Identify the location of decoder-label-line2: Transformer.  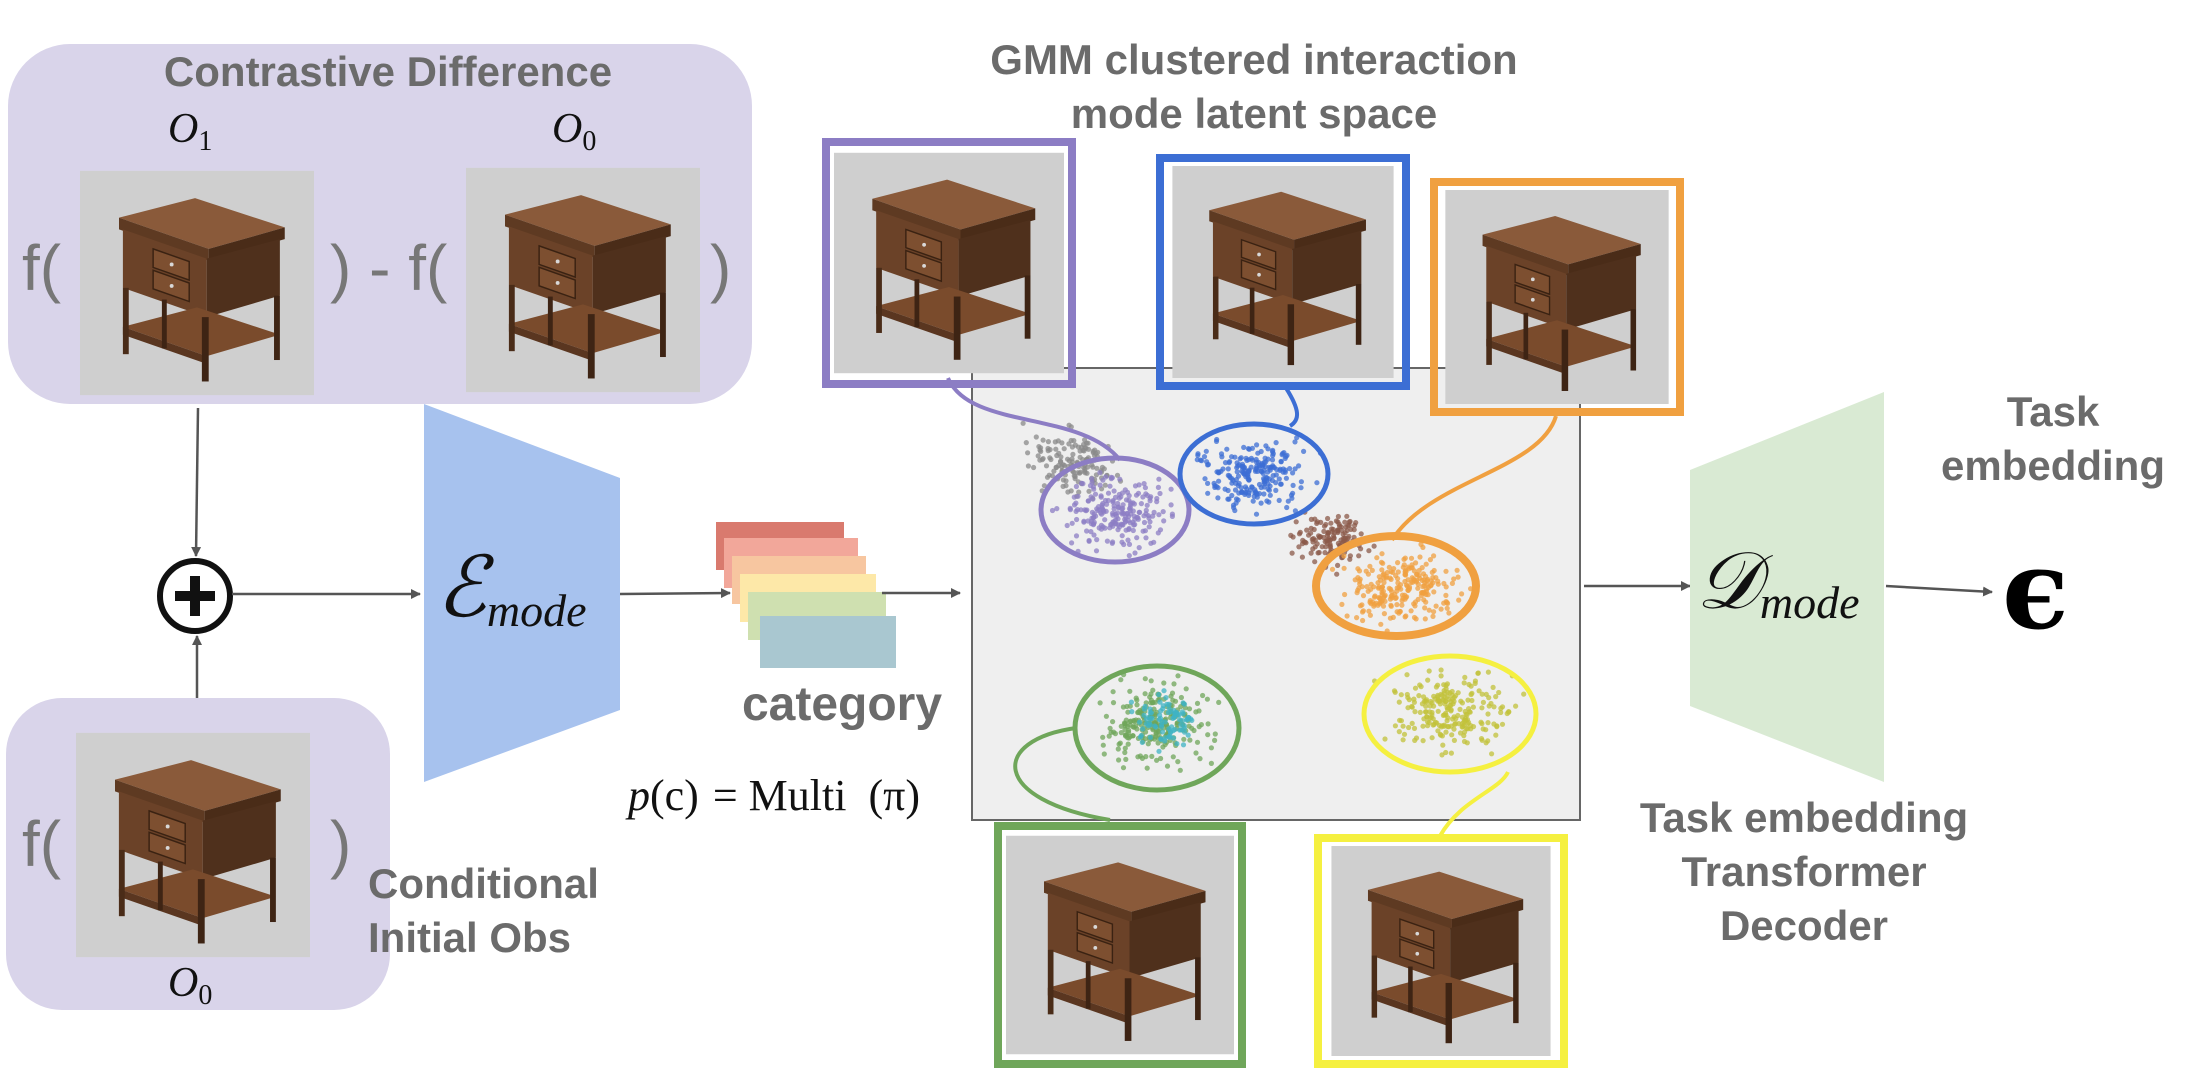
(1803, 871).